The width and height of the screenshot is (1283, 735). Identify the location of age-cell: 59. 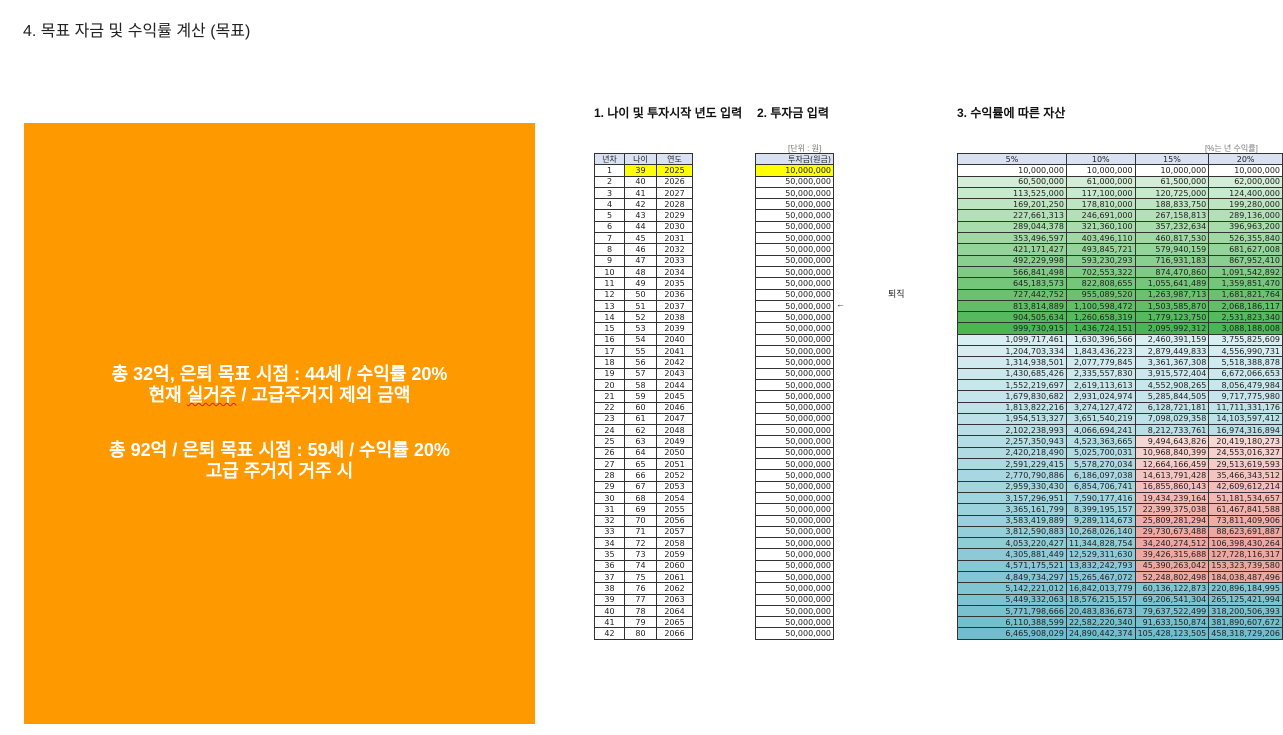
(640, 396).